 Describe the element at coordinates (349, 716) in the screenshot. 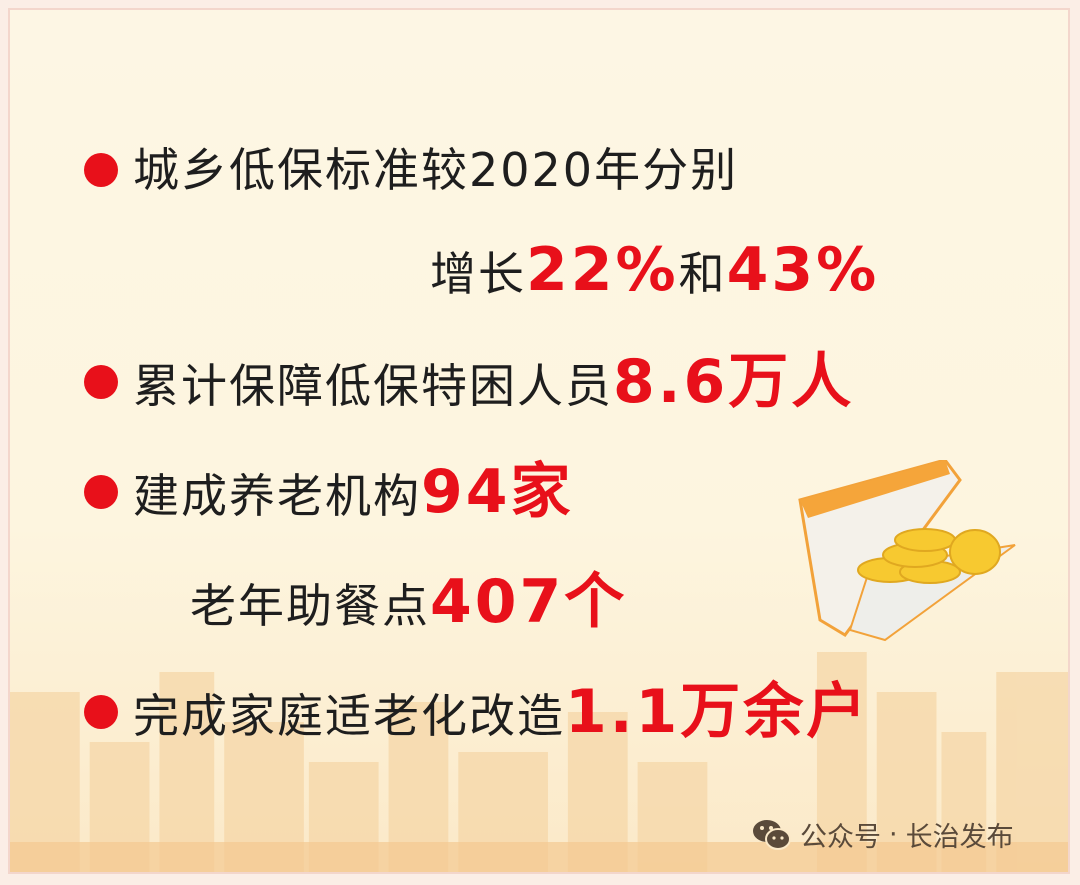

I see `stat-text: 完成家庭适老化改造` at that location.